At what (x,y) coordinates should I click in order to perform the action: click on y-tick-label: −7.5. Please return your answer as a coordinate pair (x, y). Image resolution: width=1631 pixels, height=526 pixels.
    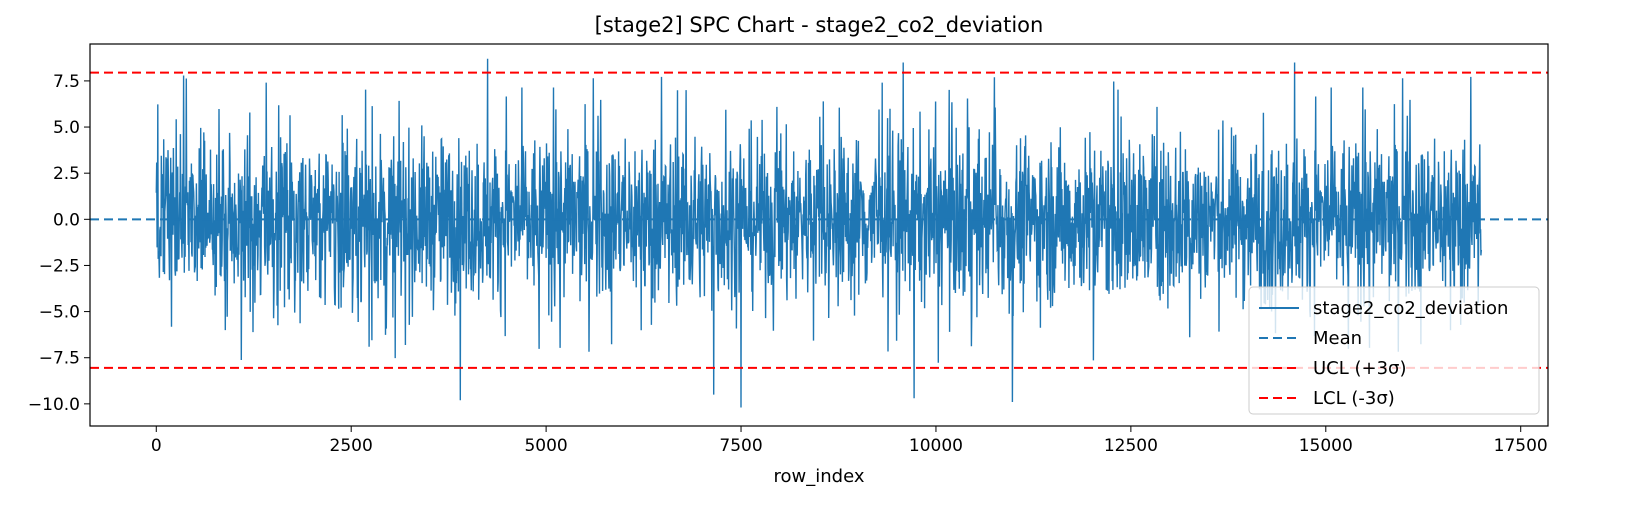
    Looking at the image, I should click on (59, 359).